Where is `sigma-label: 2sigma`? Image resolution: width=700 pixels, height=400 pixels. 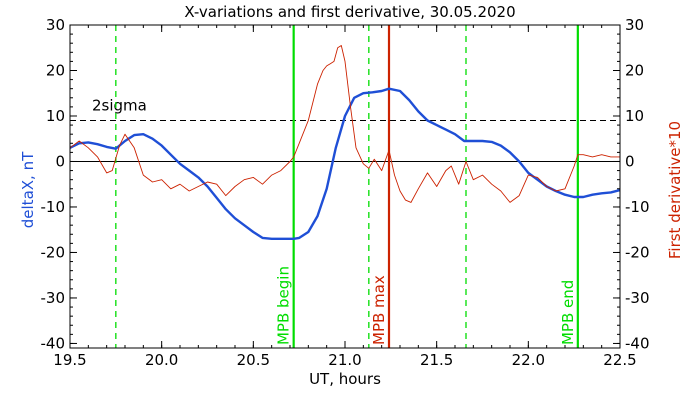 sigma-label: 2sigma is located at coordinates (119, 106).